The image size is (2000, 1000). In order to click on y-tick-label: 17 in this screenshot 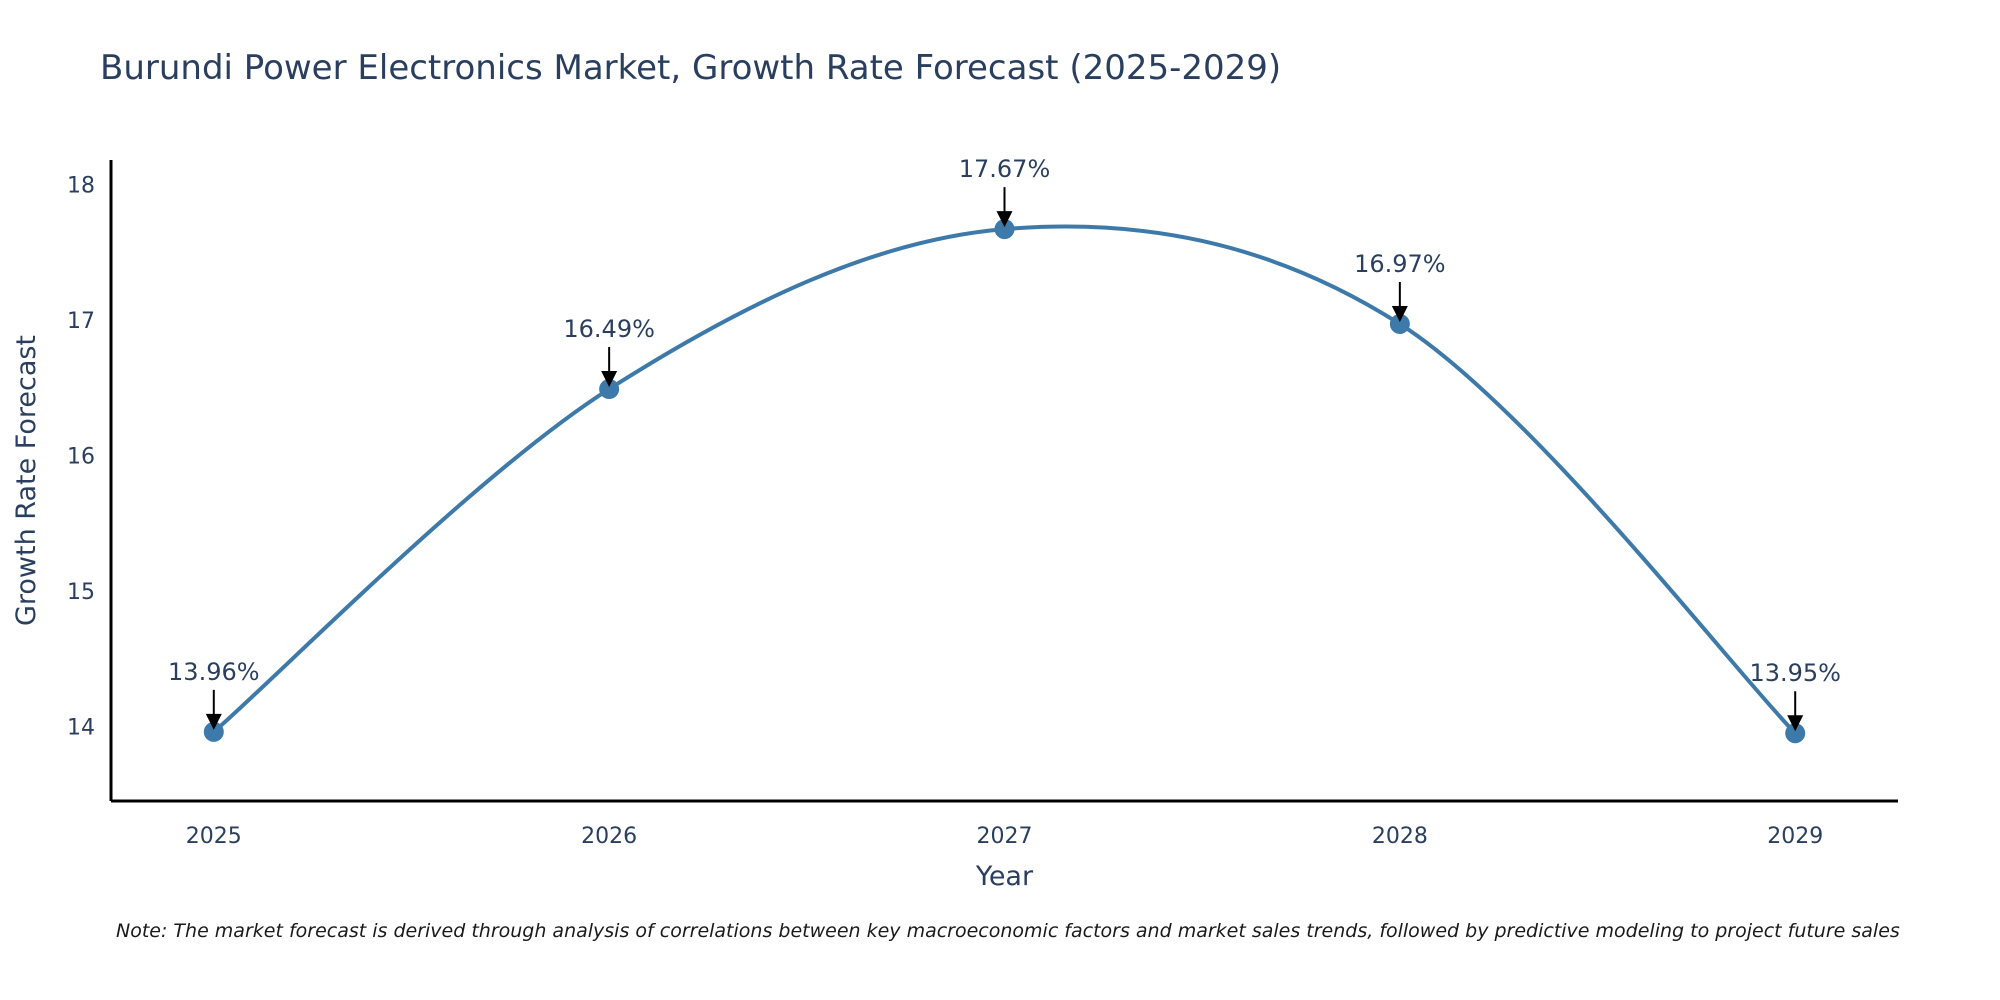, I will do `click(81, 321)`.